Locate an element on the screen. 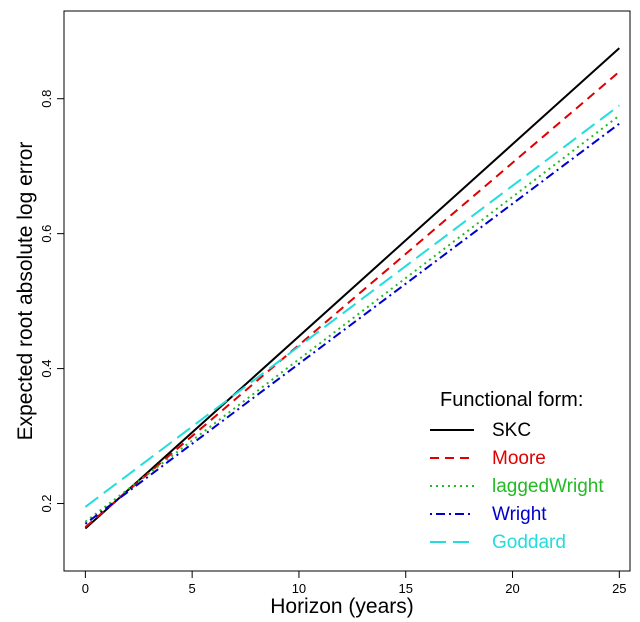  x-tick-label: 5 is located at coordinates (192, 588).